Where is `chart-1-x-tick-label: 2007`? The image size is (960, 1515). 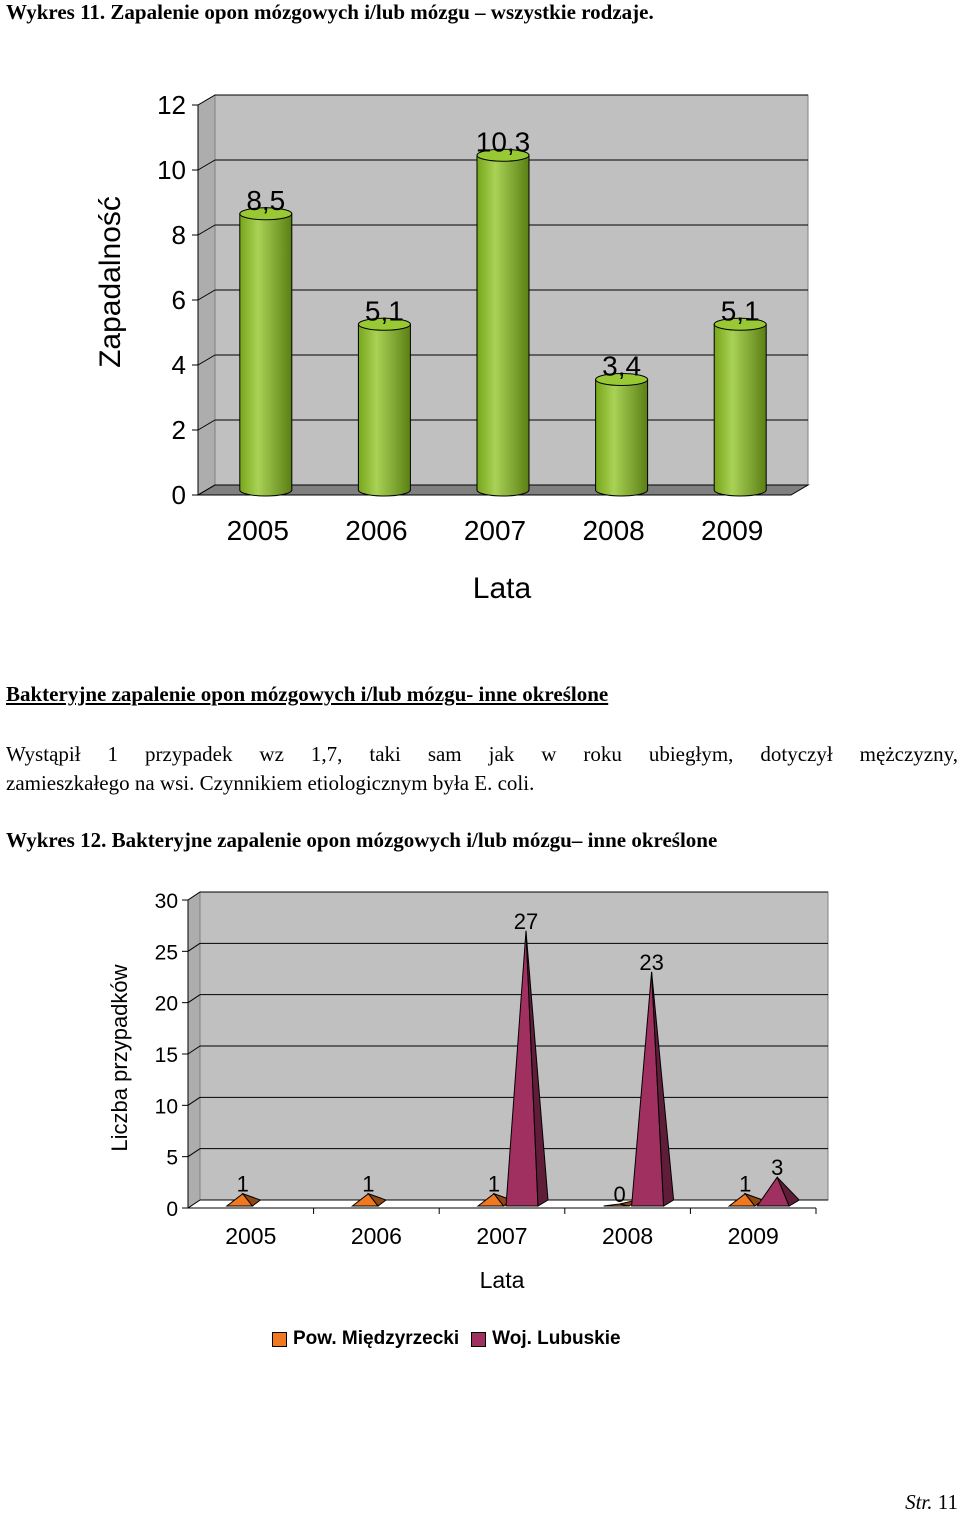
chart-1-x-tick-label: 2007 is located at coordinates (495, 530).